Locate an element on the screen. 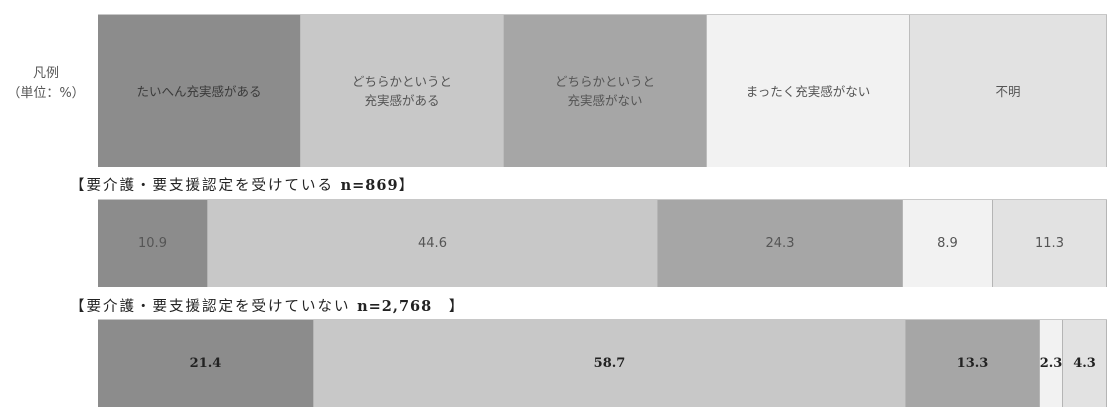 This screenshot has height=407, width=1107. bar-label-2-5: 4.3 is located at coordinates (1084, 363).